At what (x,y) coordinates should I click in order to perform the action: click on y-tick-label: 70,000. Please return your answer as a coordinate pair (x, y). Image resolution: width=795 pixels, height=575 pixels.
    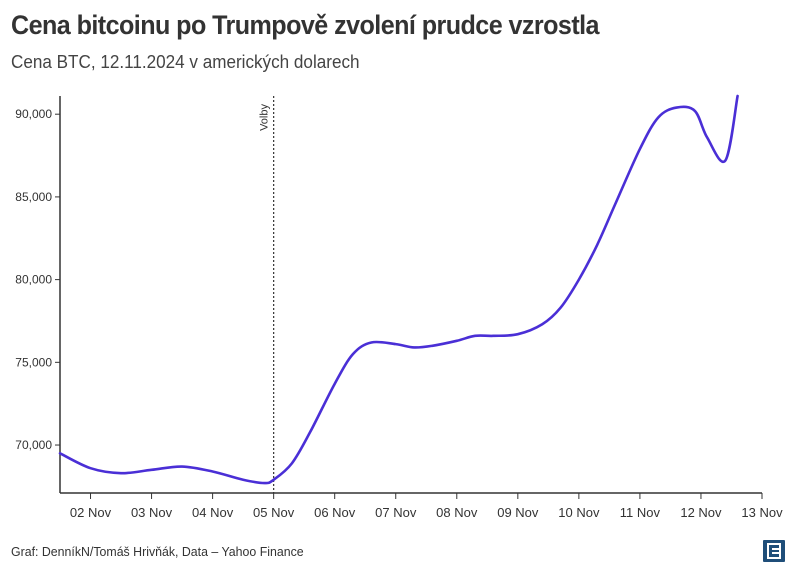
    Looking at the image, I should click on (33, 445).